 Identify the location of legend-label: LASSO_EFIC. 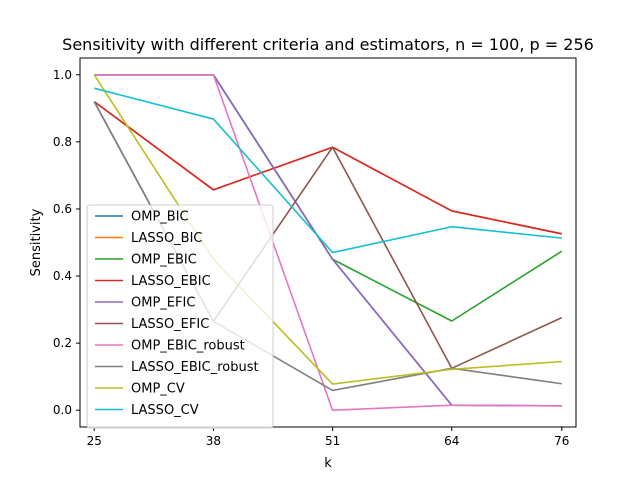
(170, 324).